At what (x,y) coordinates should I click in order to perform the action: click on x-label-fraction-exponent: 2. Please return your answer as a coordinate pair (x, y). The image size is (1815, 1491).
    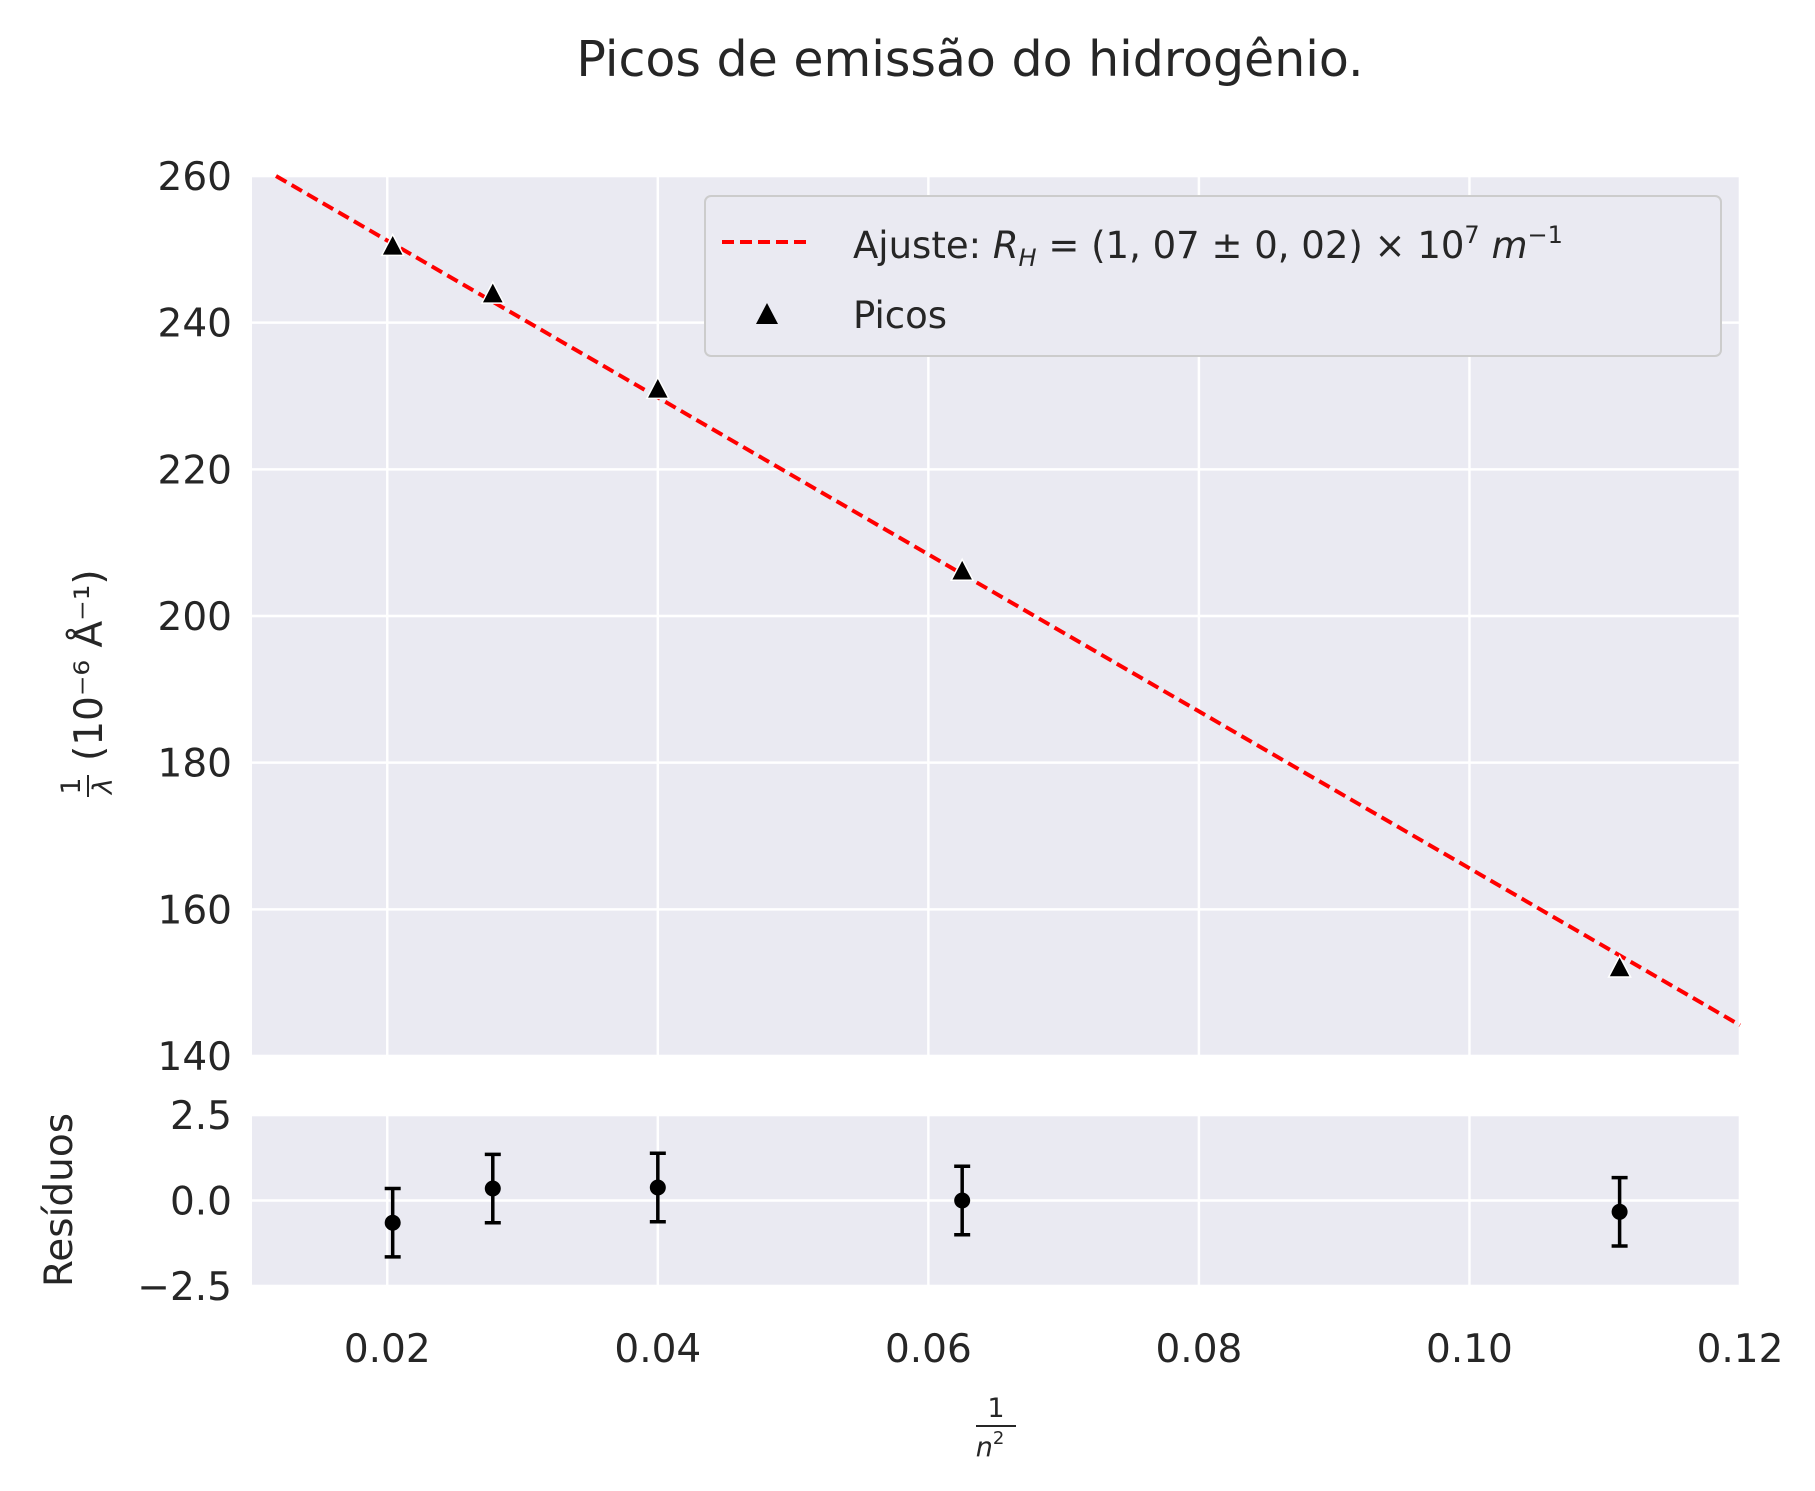
    Looking at the image, I should click on (998, 1438).